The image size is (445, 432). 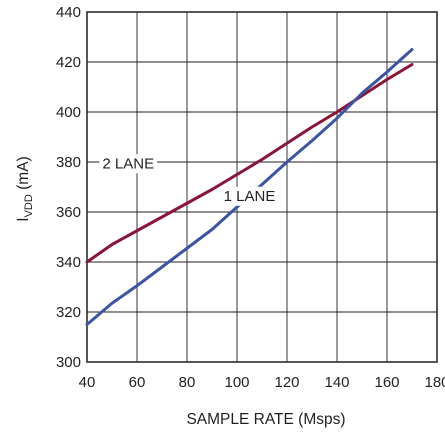 I want to click on x-tick-label: 120, so click(x=286, y=382).